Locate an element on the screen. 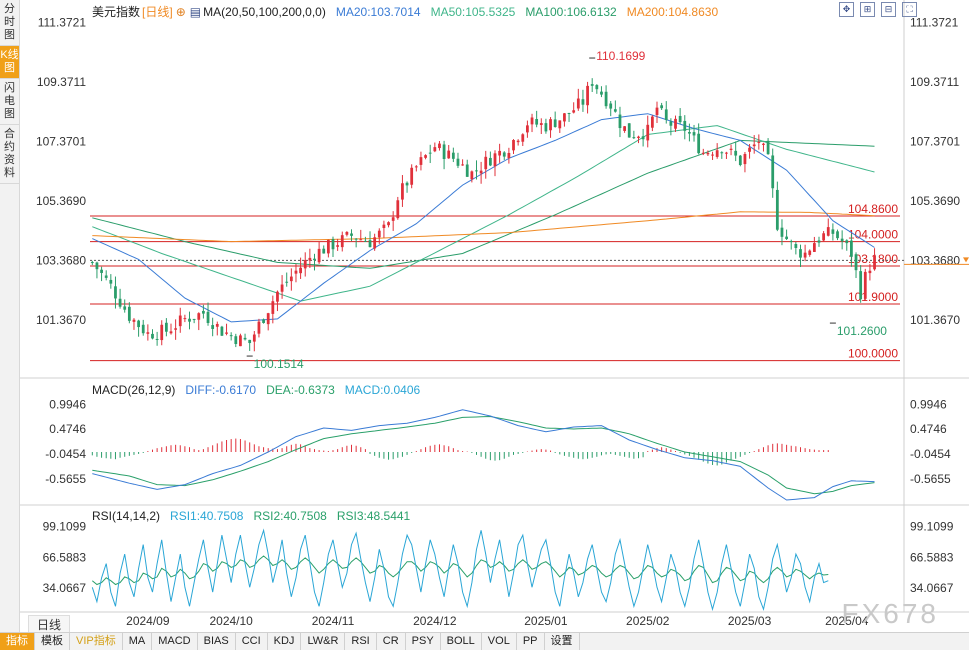  tab-contract-info: 合约资料 is located at coordinates (9, 154).